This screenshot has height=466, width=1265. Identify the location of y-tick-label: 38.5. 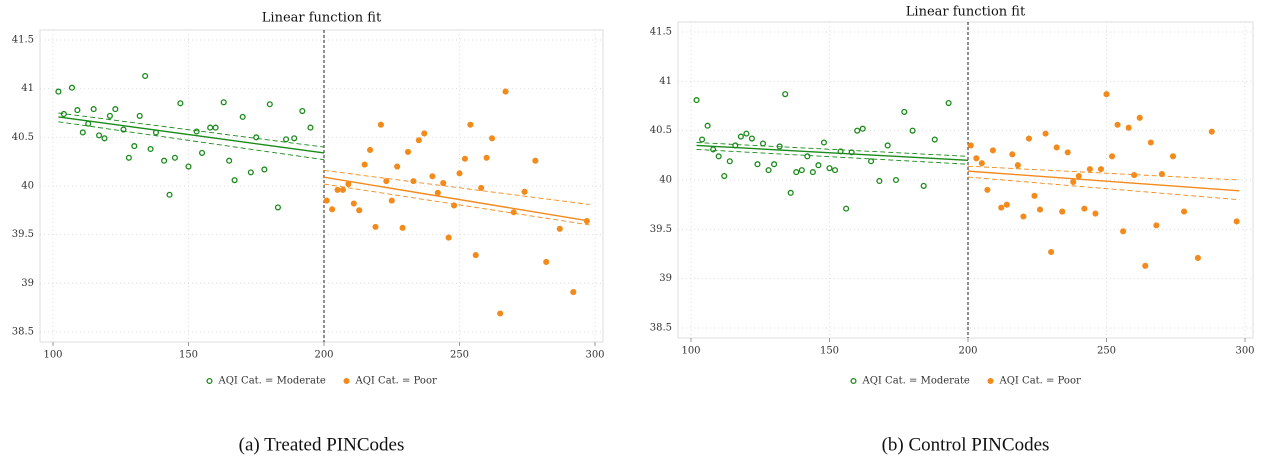
(23, 332).